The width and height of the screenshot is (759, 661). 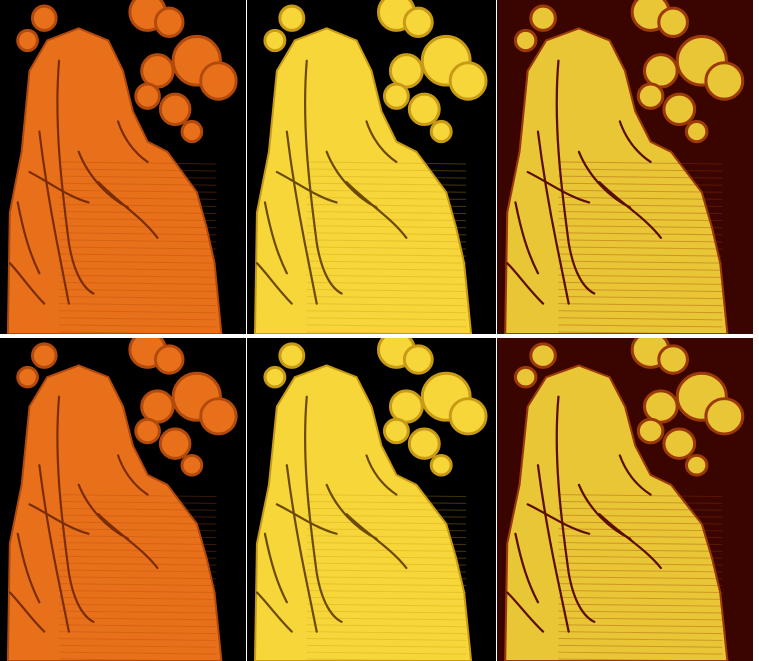 What do you see at coordinates (616, 180) in the screenshot?
I see `tissue-body` at bounding box center [616, 180].